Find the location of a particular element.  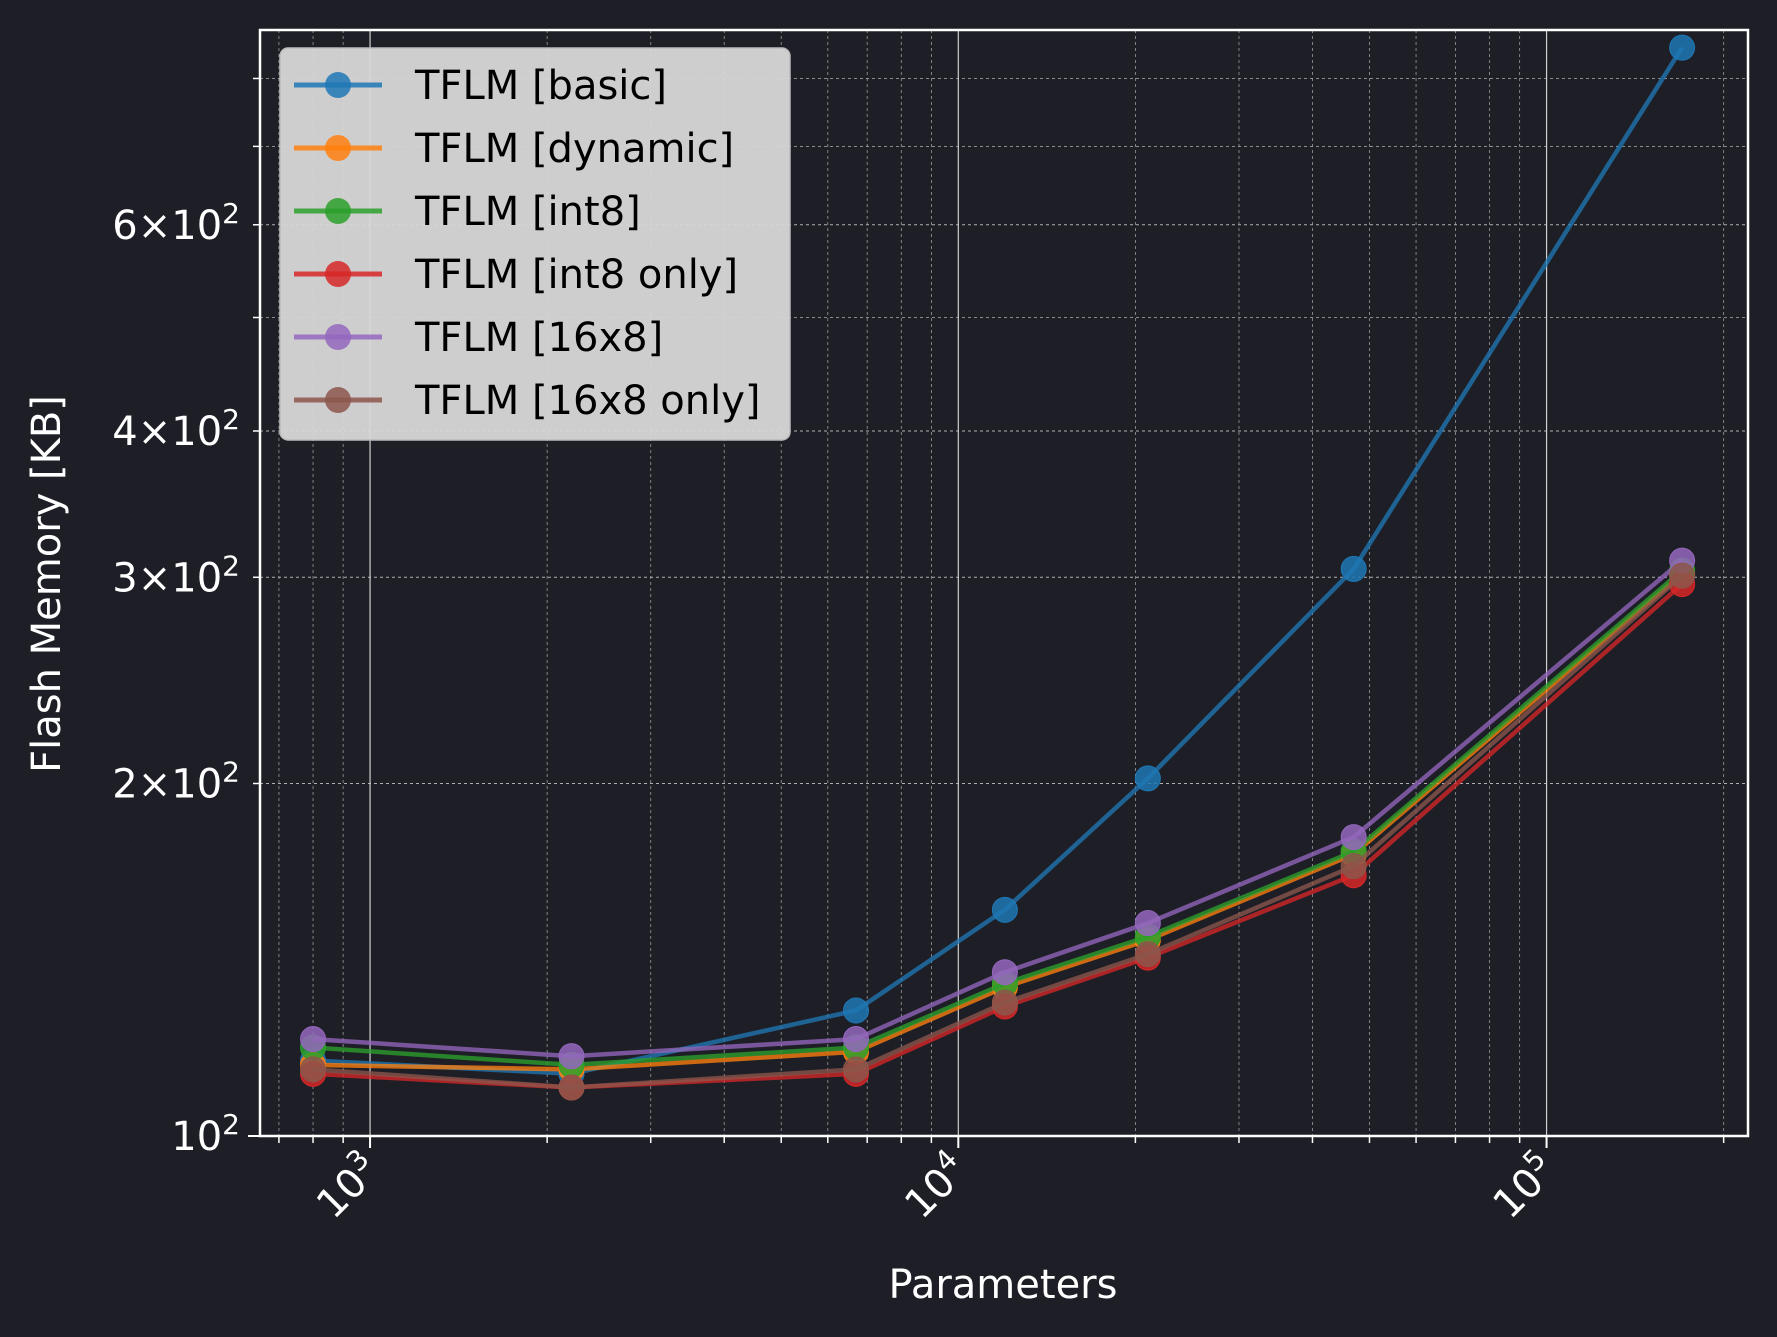

legend-label: TFLM [16x8 only] is located at coordinates (587, 401).